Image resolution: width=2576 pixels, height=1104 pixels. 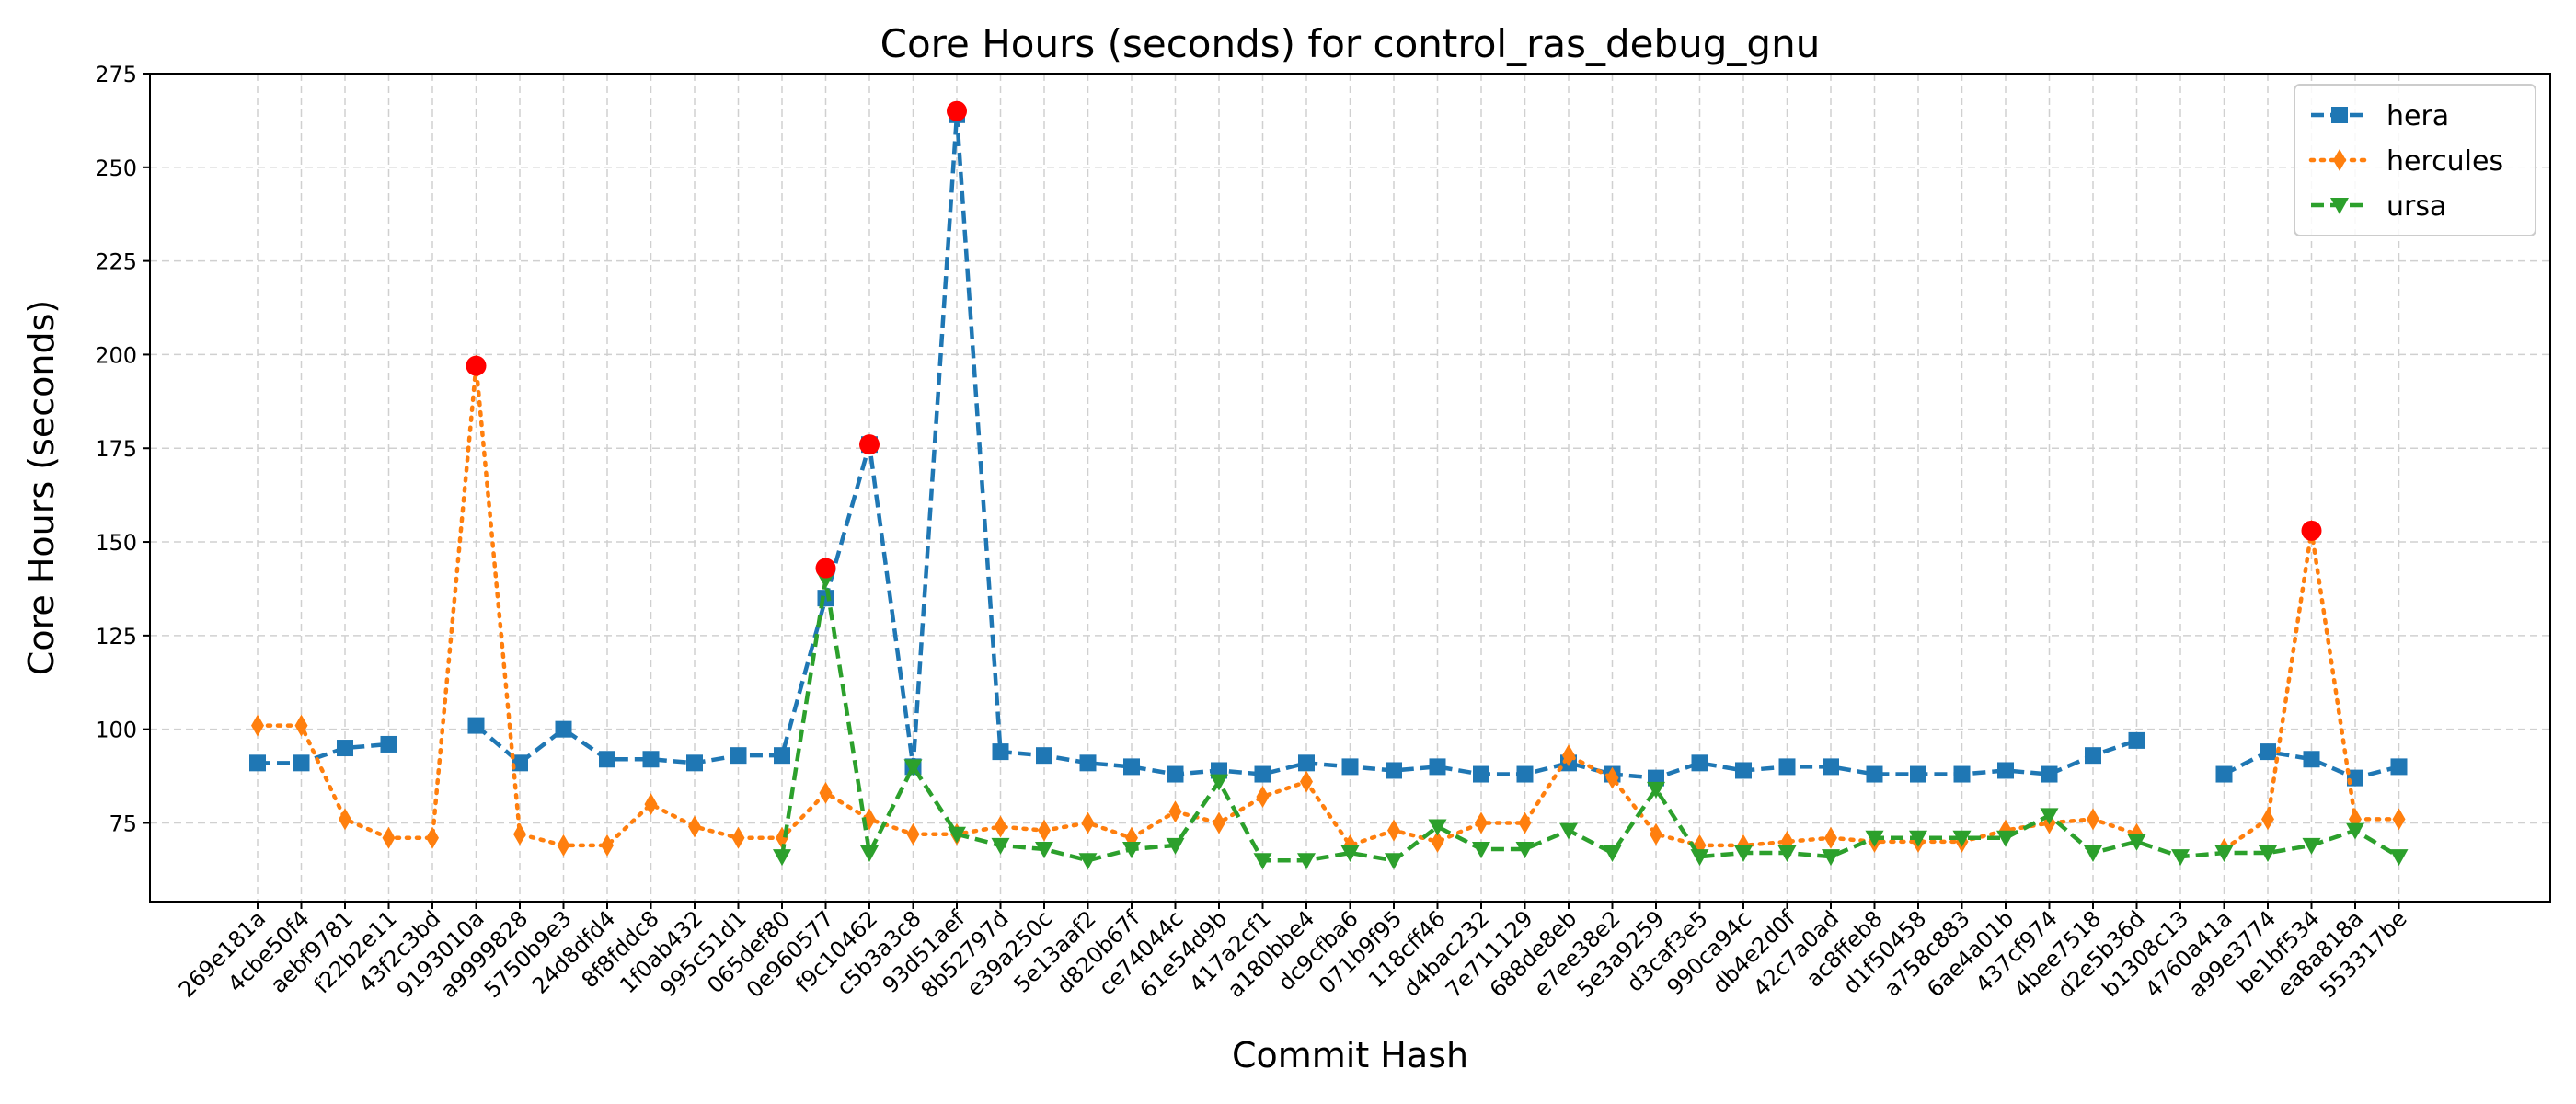 I want to click on legend-label-hera: hera, so click(x=2417, y=116).